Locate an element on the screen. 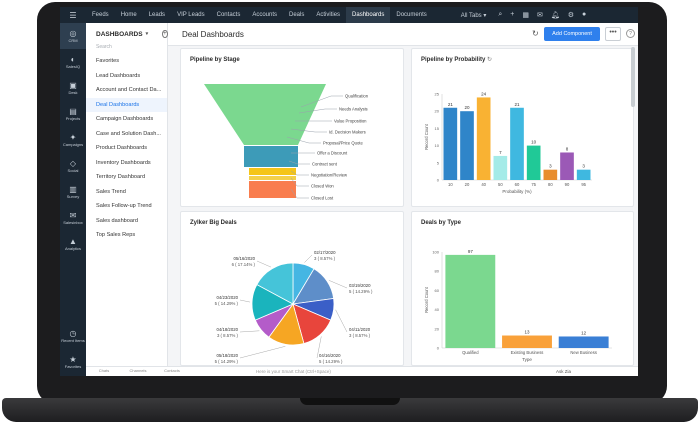  recent-items-button: ◷ Recent Items is located at coordinates (73, 336).